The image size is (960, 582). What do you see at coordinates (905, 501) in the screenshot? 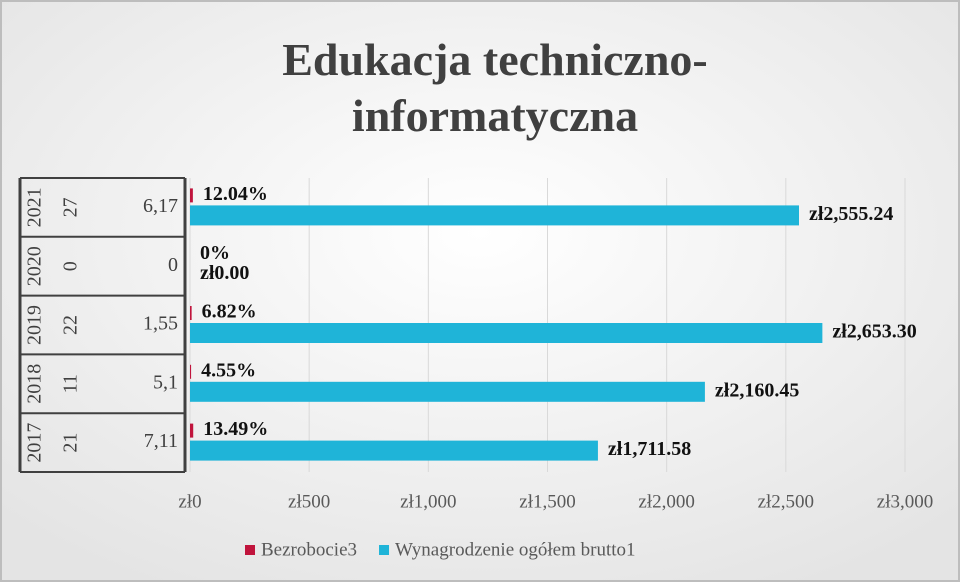
I see `x-tick-label: zł3,000` at bounding box center [905, 501].